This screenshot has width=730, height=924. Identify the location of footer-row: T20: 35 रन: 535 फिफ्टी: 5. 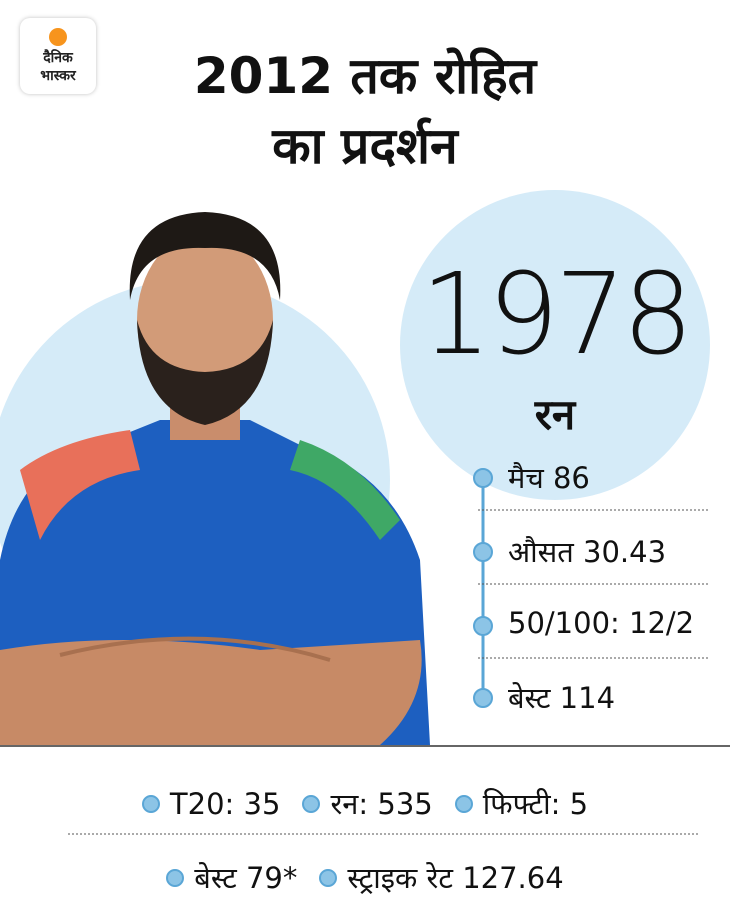
(365, 803).